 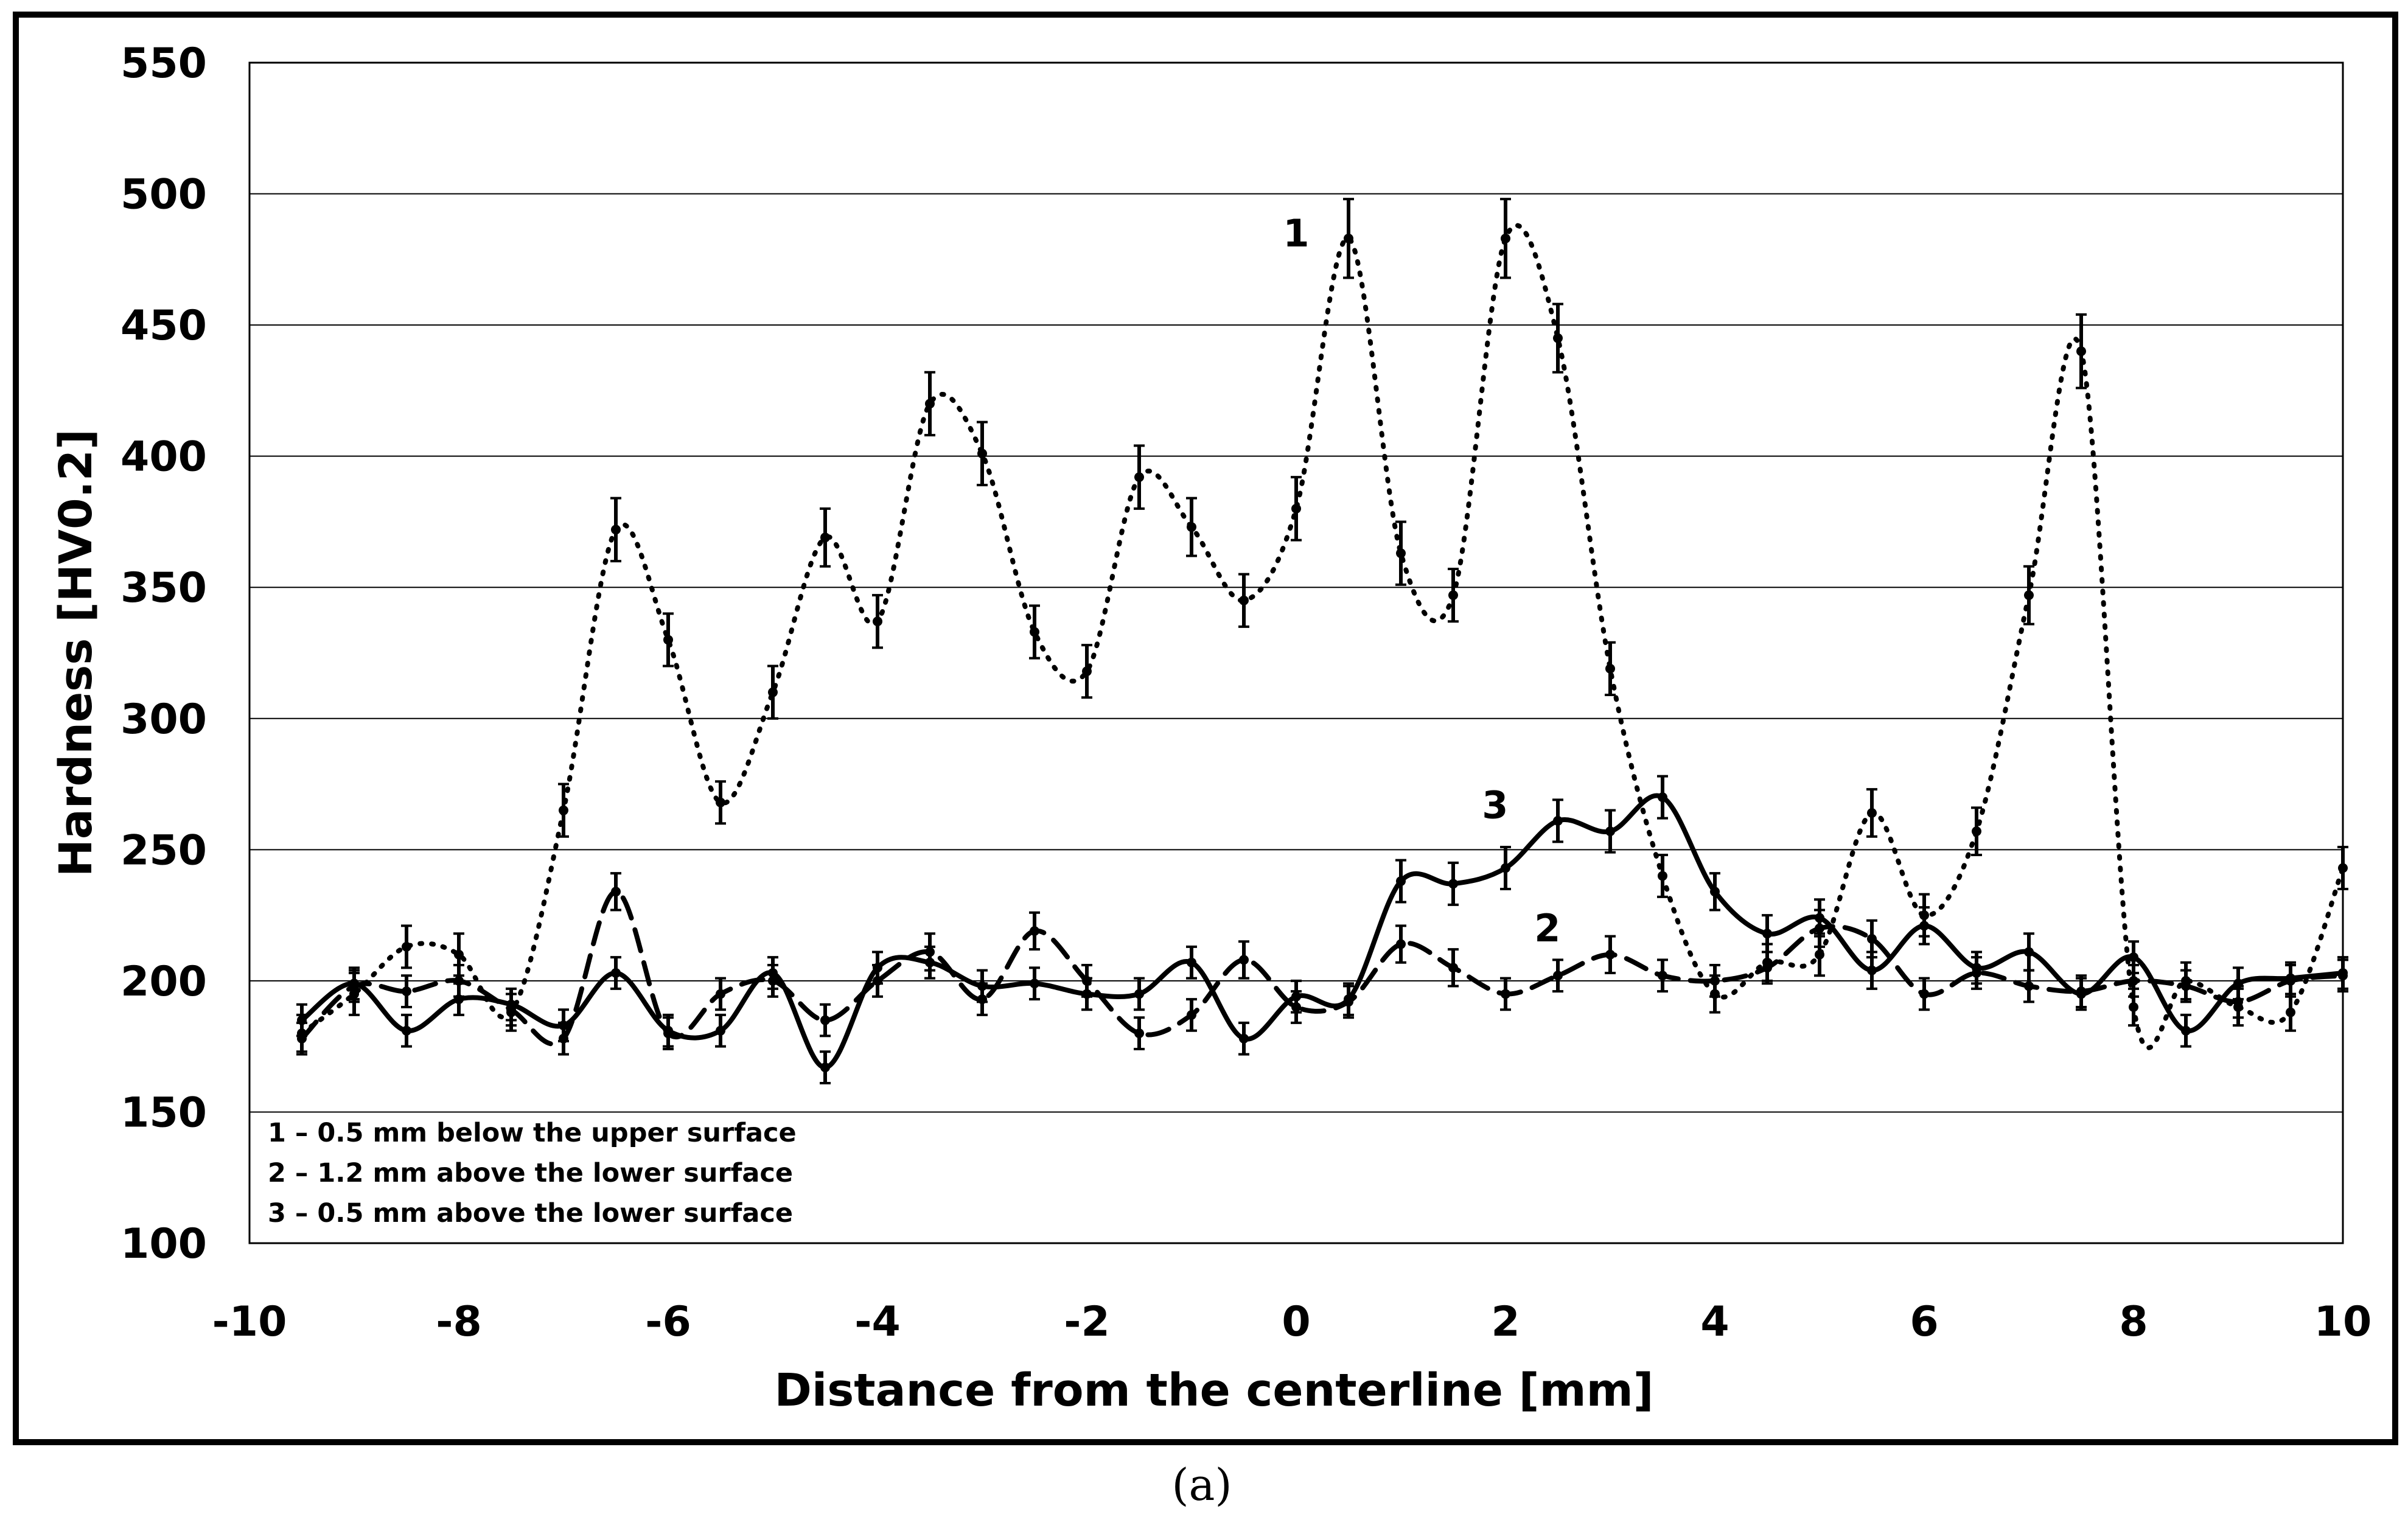 What do you see at coordinates (530, 1213) in the screenshot?
I see `legend-entry-3: 3 – 0.5 mm above the lower surface` at bounding box center [530, 1213].